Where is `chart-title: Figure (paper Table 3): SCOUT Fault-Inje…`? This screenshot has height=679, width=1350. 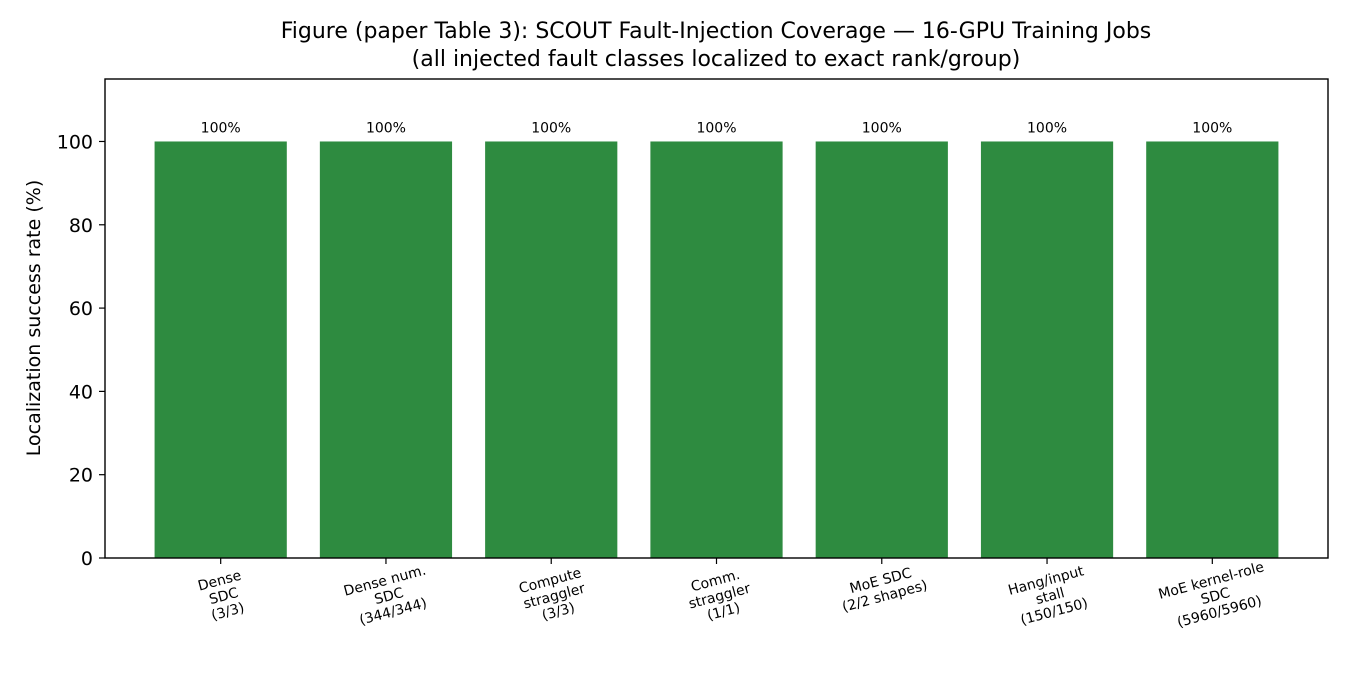
chart-title: Figure (paper Table 3): SCOUT Fault-Inje… is located at coordinates (716, 45).